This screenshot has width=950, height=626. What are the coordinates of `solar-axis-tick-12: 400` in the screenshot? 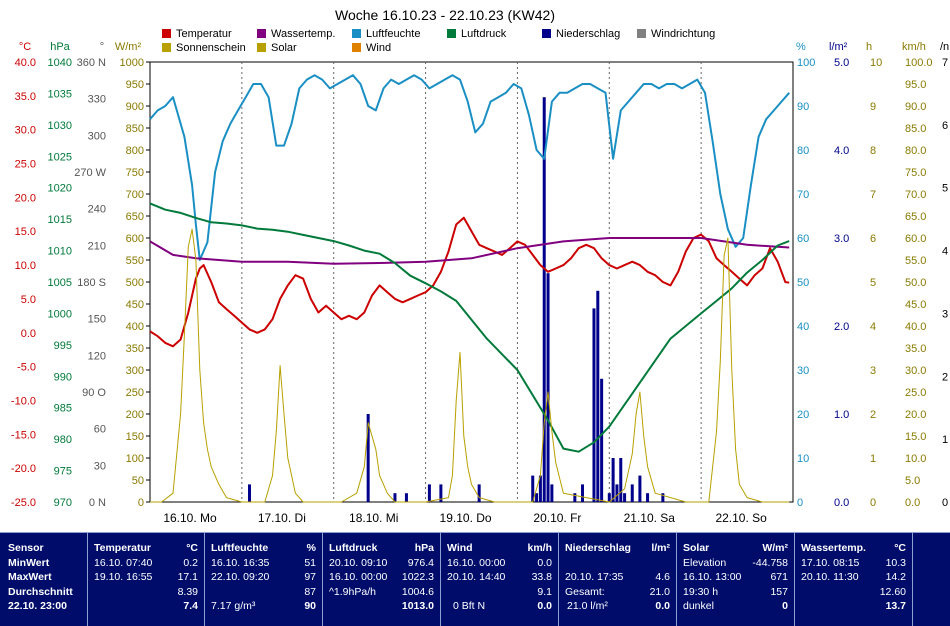 It's located at (135, 327).